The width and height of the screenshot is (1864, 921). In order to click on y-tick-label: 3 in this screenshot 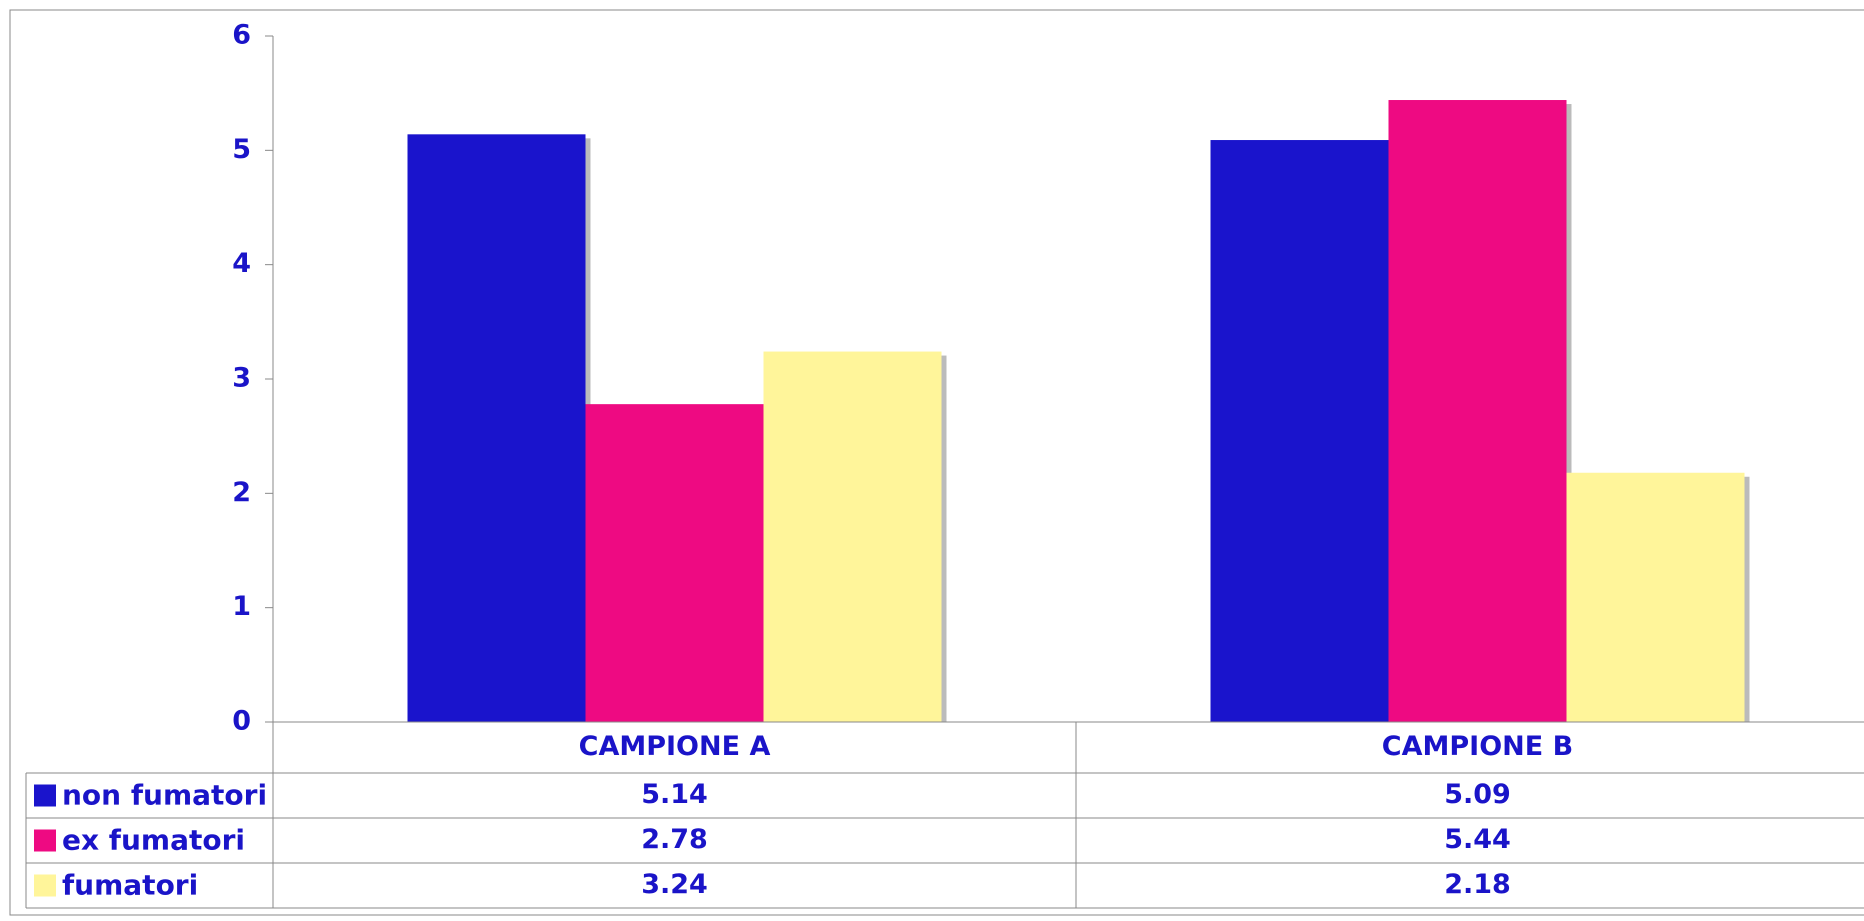, I will do `click(241, 378)`.